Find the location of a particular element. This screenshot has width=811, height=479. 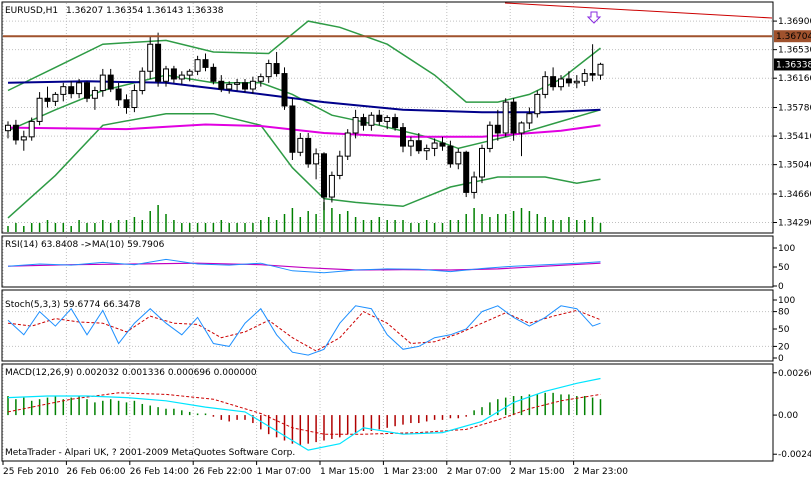

x-tick-label: 2 Mar 15:00 is located at coordinates (537, 472).